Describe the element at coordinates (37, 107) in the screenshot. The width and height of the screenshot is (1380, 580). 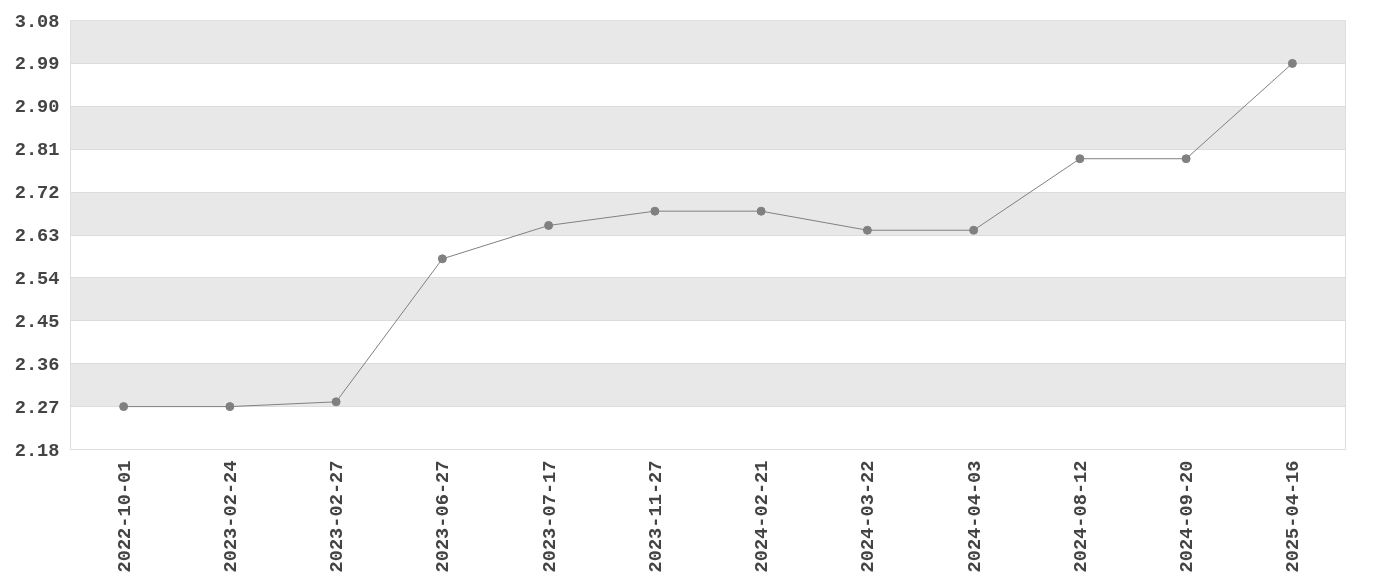
I see `y-tick-label: 2.90` at that location.